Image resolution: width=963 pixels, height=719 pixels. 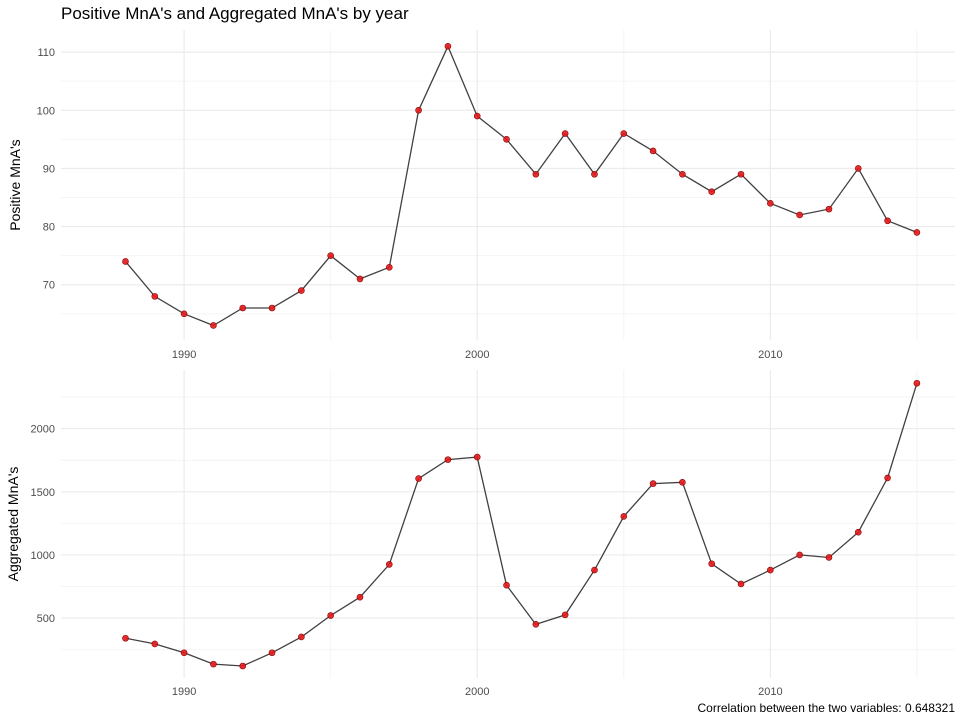 What do you see at coordinates (43, 493) in the screenshot?
I see `y-tick-label: 1500` at bounding box center [43, 493].